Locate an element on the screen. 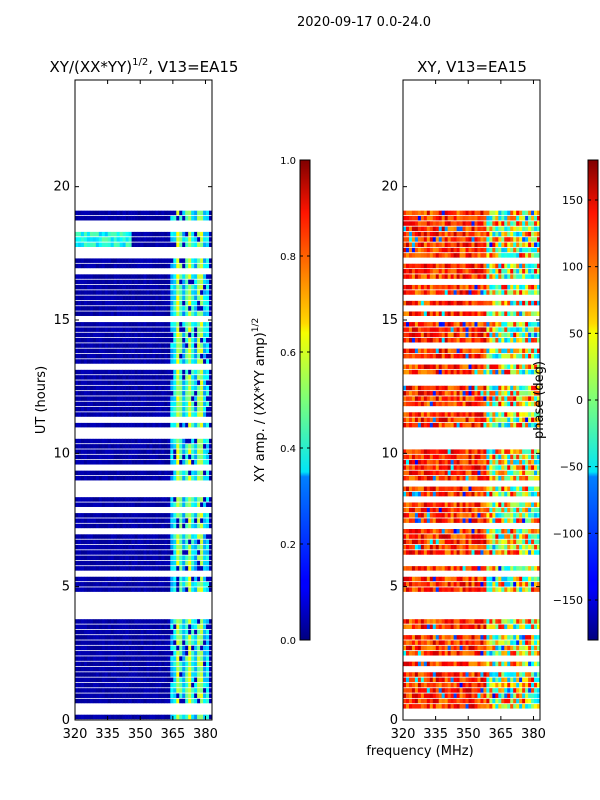 The height and width of the screenshot is (800, 600). panel-phase-heatmap is located at coordinates (471, 459).